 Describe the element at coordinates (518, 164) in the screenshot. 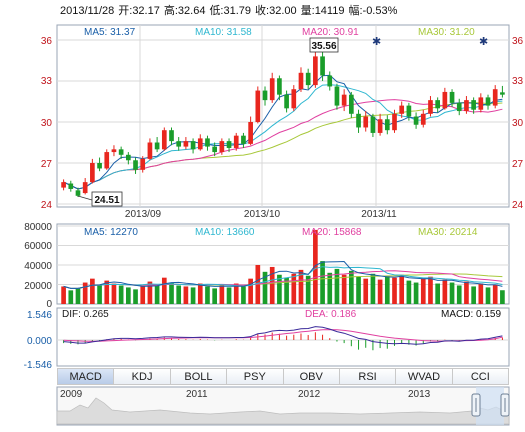

I see `tick-right-27: 27` at that location.